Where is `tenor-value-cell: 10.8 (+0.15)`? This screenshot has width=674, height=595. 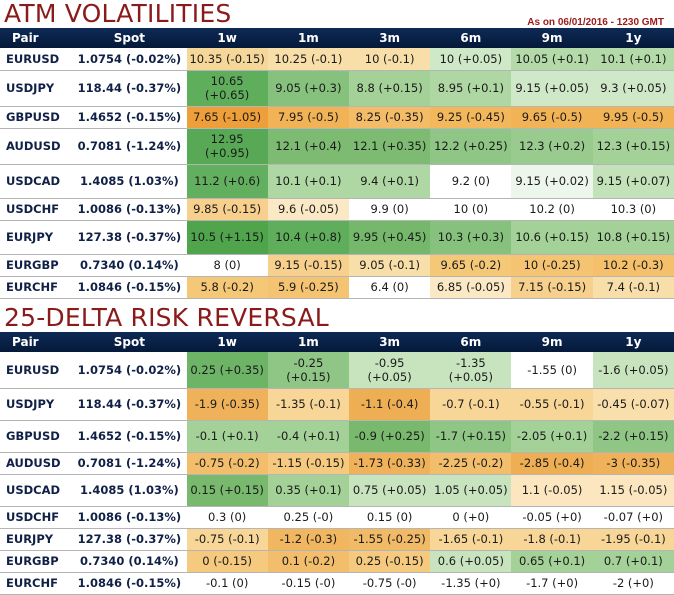 tenor-value-cell: 10.8 (+0.15) is located at coordinates (633, 237).